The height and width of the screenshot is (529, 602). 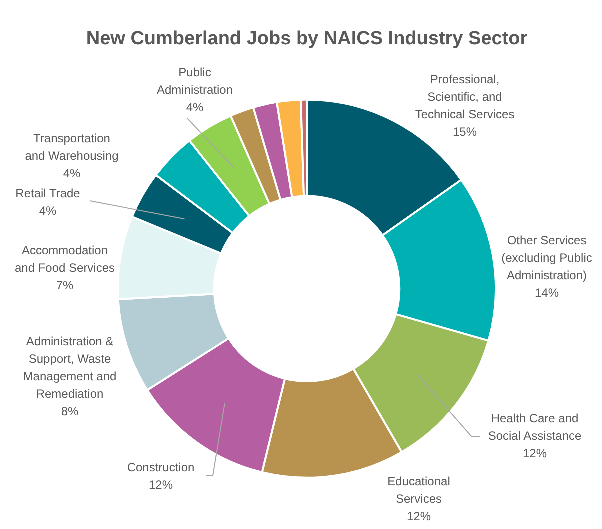 I want to click on slice-label: Administration & Support, Waste Management and Remediation, so click(x=70, y=367).